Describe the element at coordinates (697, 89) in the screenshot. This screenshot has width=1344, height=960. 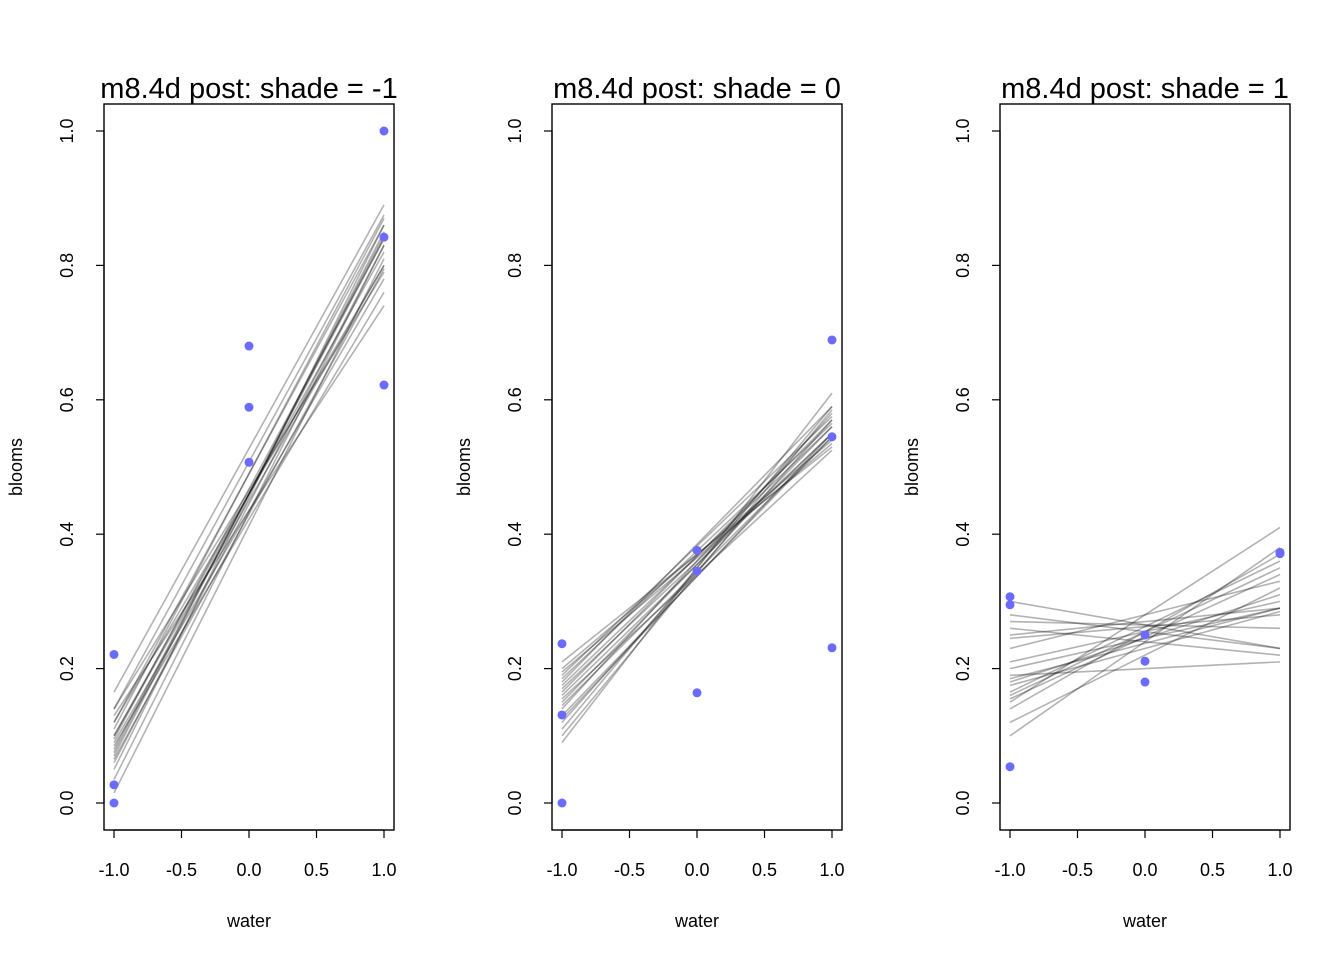
I see `chart-title: m8.4d post: shade = 0` at that location.